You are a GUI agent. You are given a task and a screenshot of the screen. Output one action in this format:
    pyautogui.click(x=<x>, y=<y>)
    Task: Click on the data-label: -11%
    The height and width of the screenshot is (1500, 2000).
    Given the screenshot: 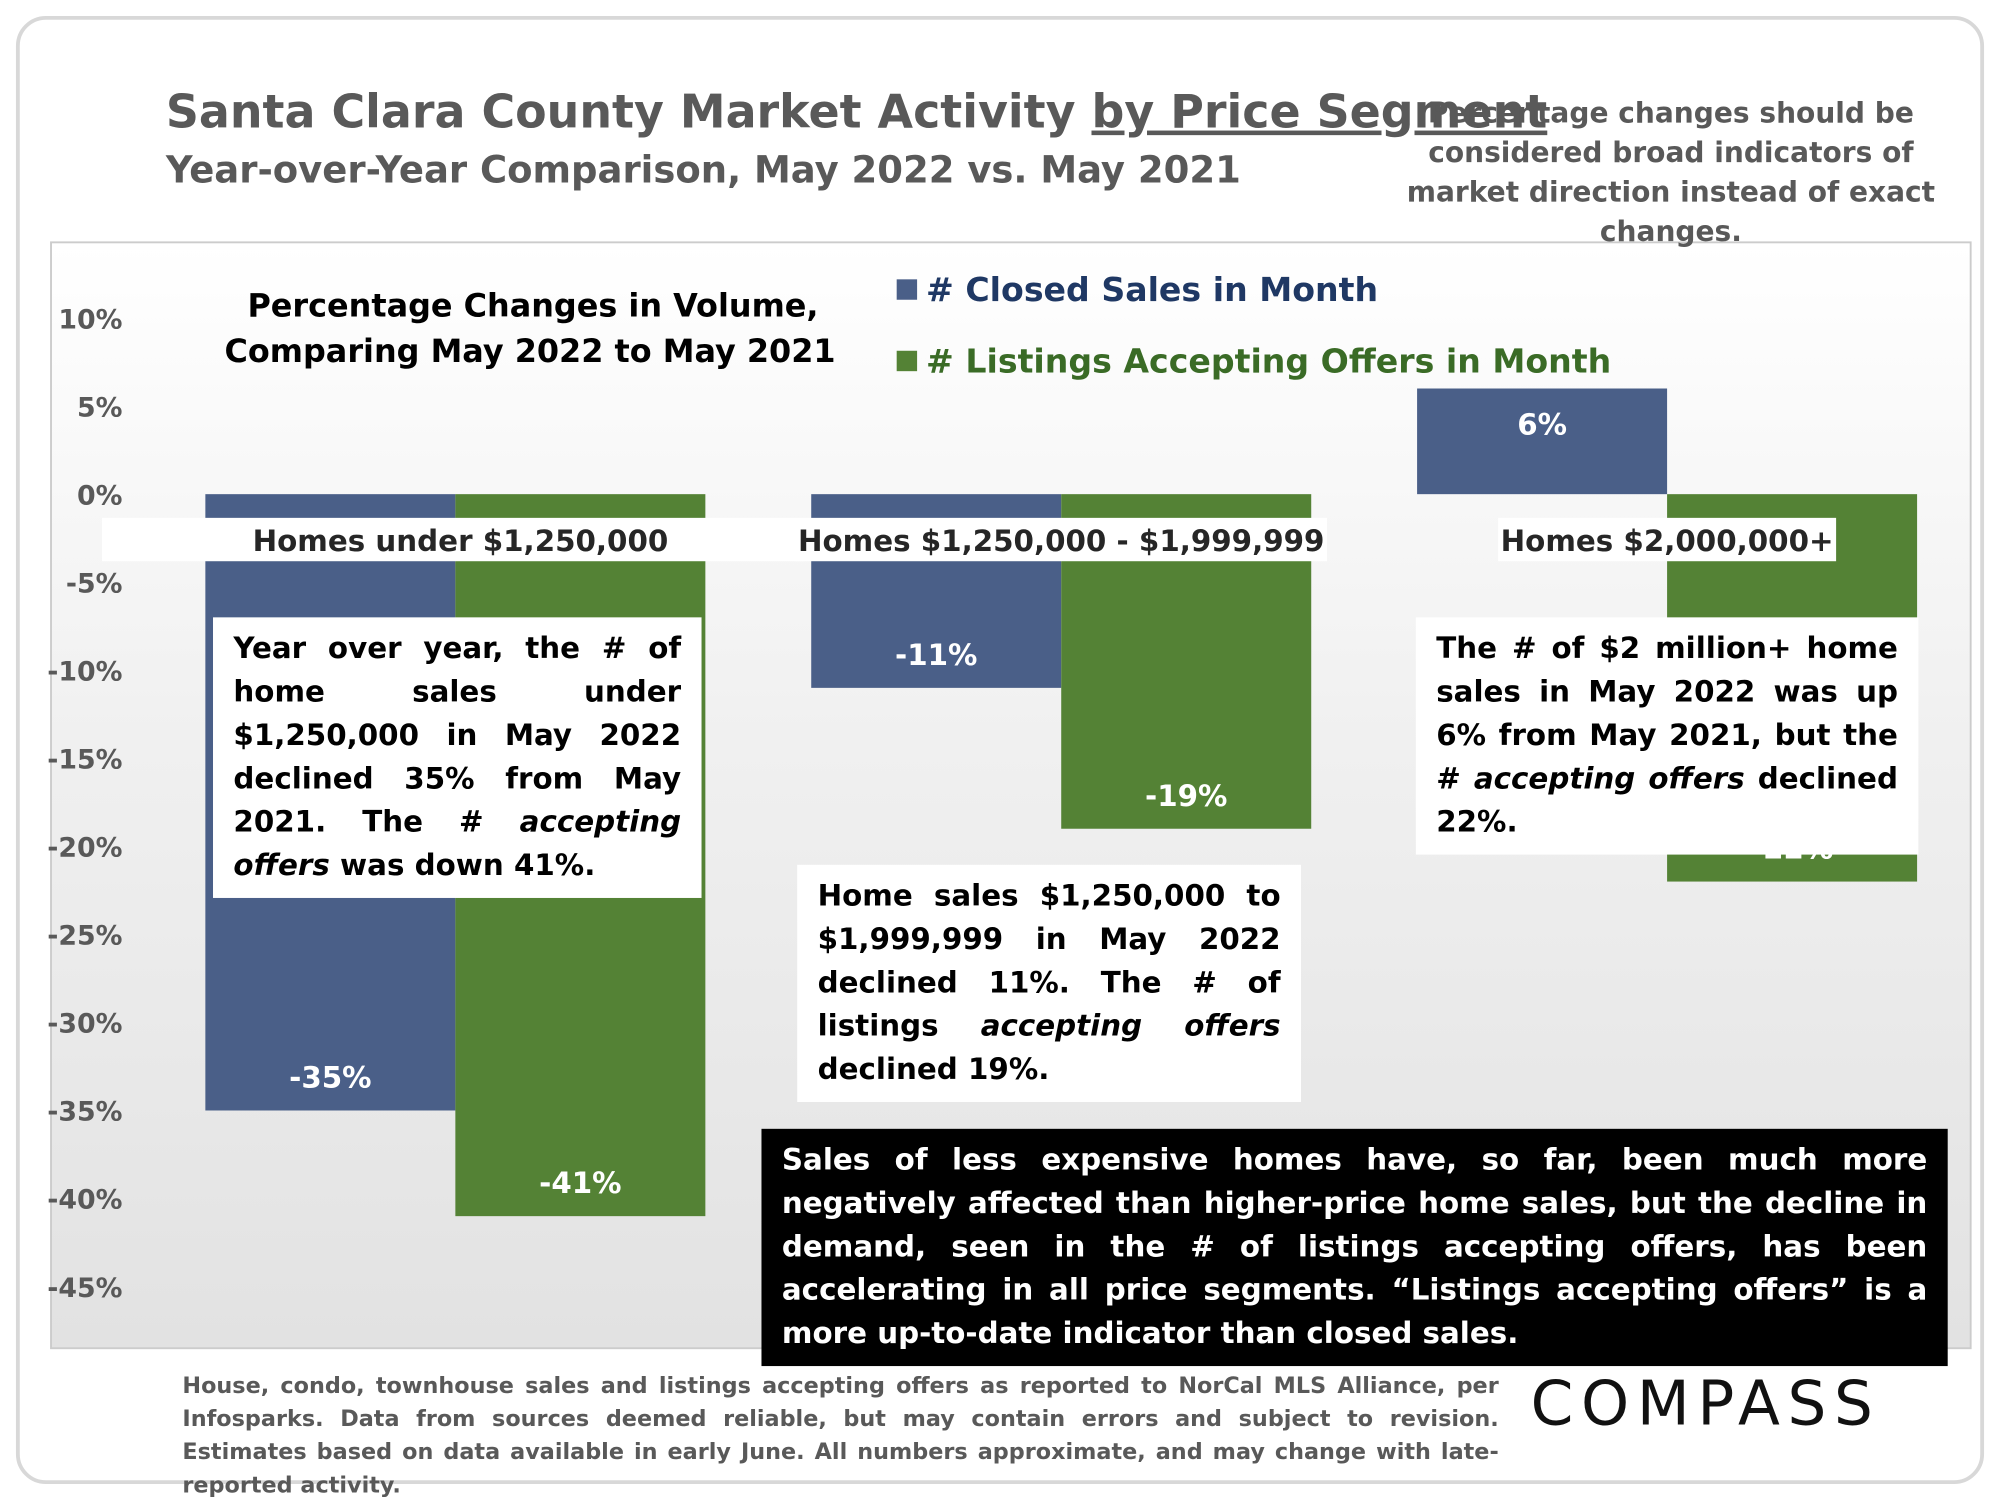 What is the action you would take?
    pyautogui.click(x=936, y=655)
    